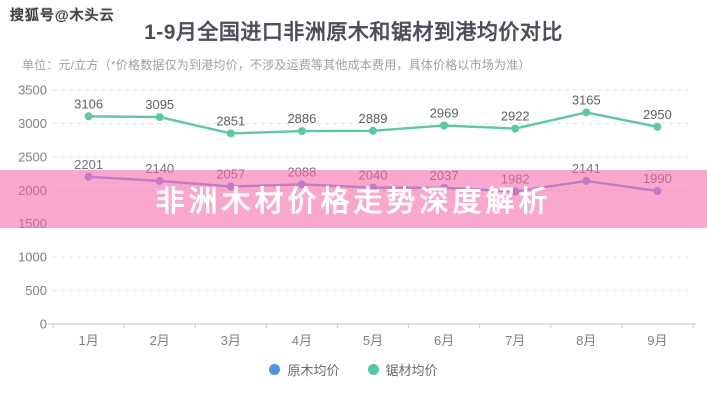 Image resolution: width=707 pixels, height=400 pixels. Describe the element at coordinates (586, 340) in the screenshot. I see `x-axis-tick-label: 8月` at that location.